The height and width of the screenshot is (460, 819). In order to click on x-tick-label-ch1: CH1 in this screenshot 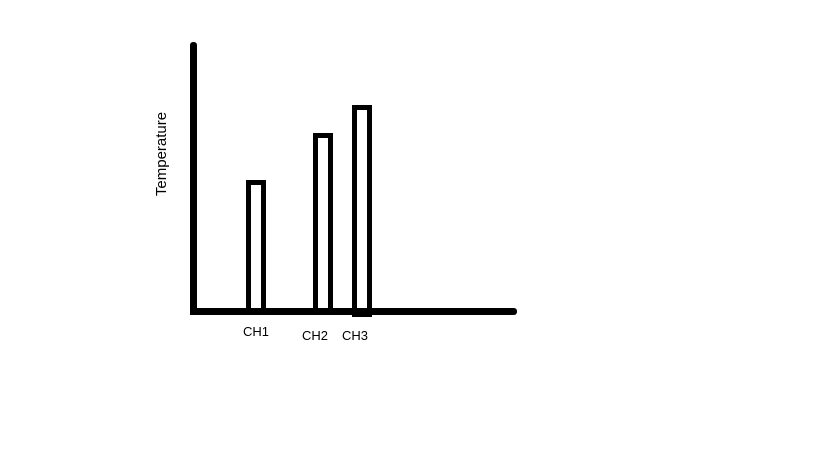, I will do `click(256, 331)`.